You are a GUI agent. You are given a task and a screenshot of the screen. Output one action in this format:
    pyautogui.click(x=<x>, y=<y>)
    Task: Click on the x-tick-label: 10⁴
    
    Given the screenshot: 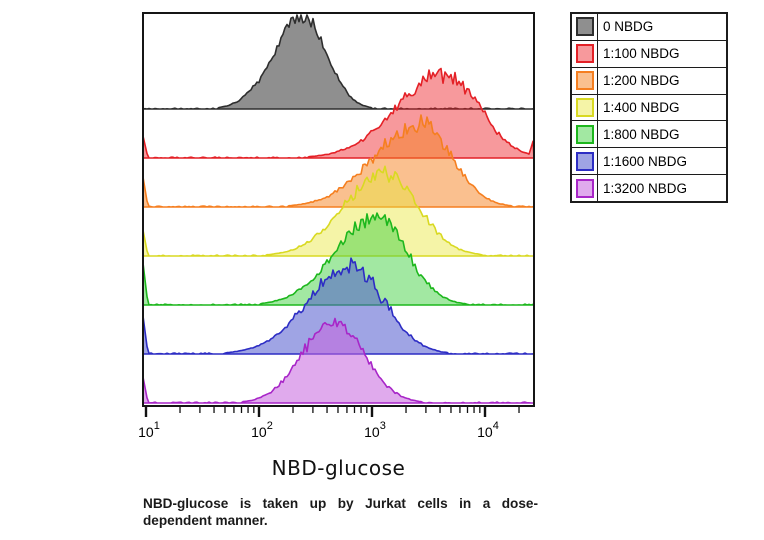 What is the action you would take?
    pyautogui.click(x=488, y=430)
    